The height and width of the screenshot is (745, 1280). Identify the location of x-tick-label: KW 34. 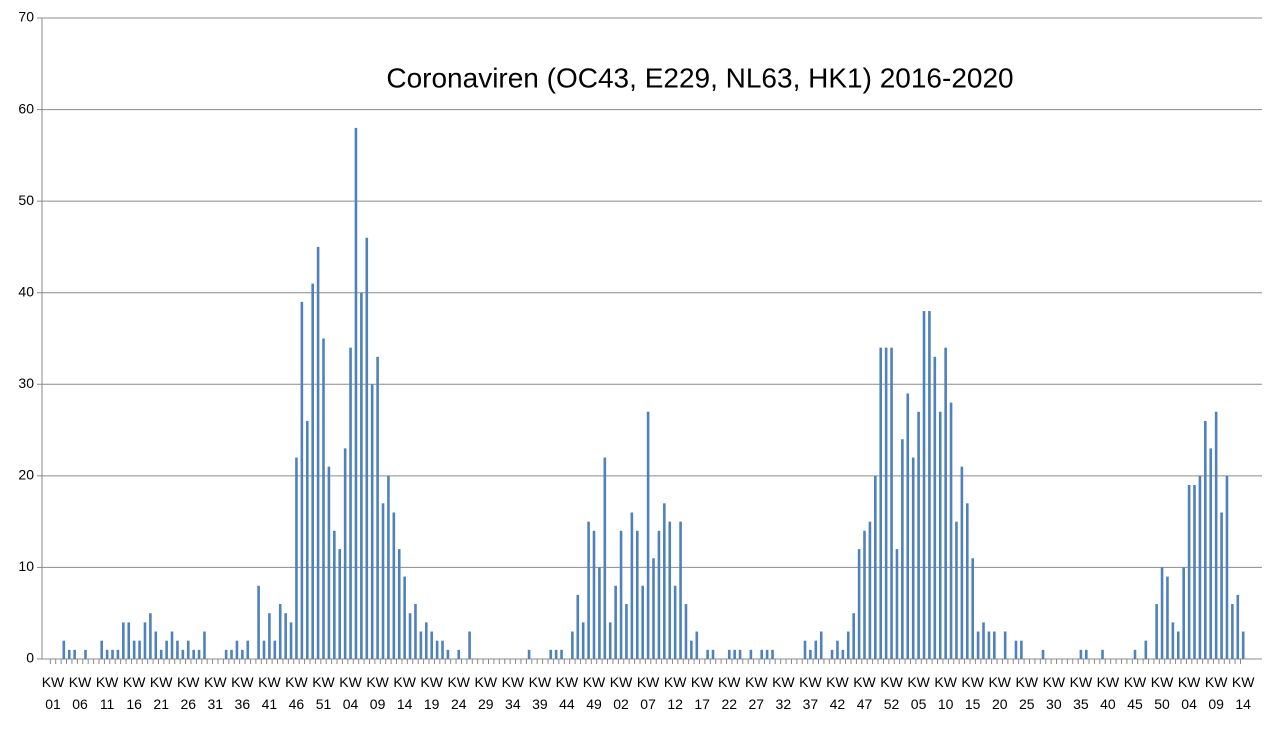
(513, 693).